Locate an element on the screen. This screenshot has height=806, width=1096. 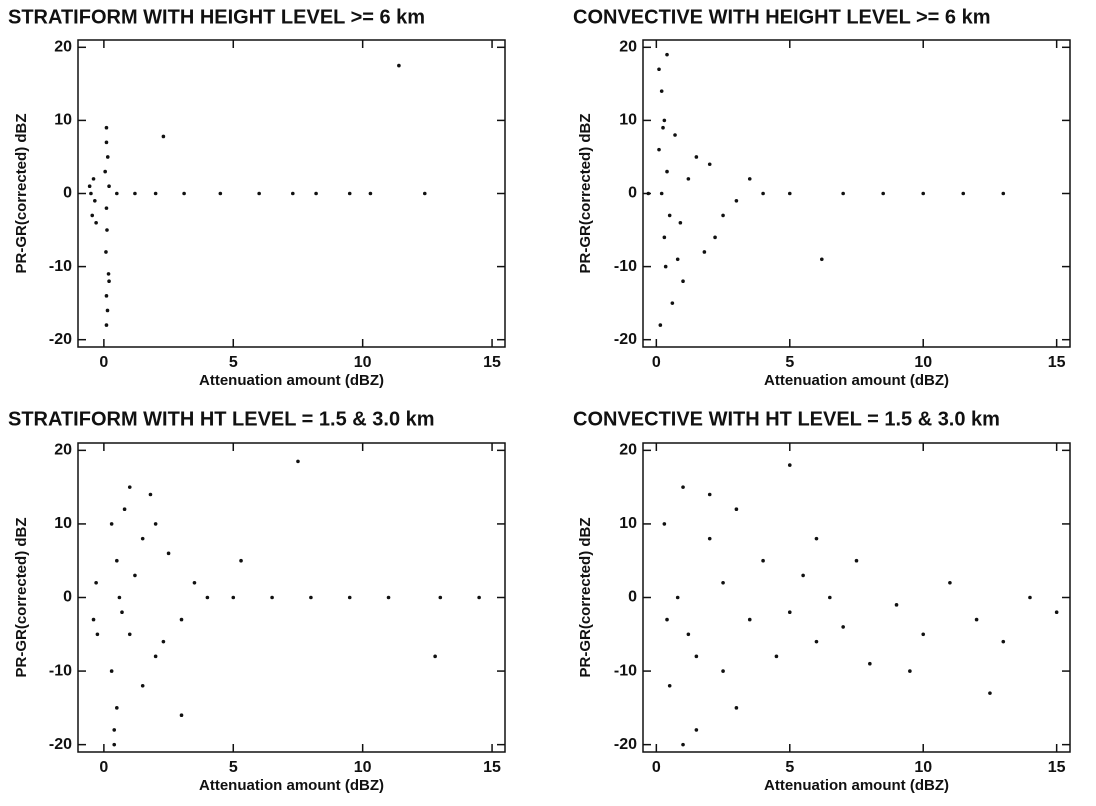
chart-title: CONVECTIVE WITH HT LEVEL = 1.5 & 3.0 km is located at coordinates (786, 419).